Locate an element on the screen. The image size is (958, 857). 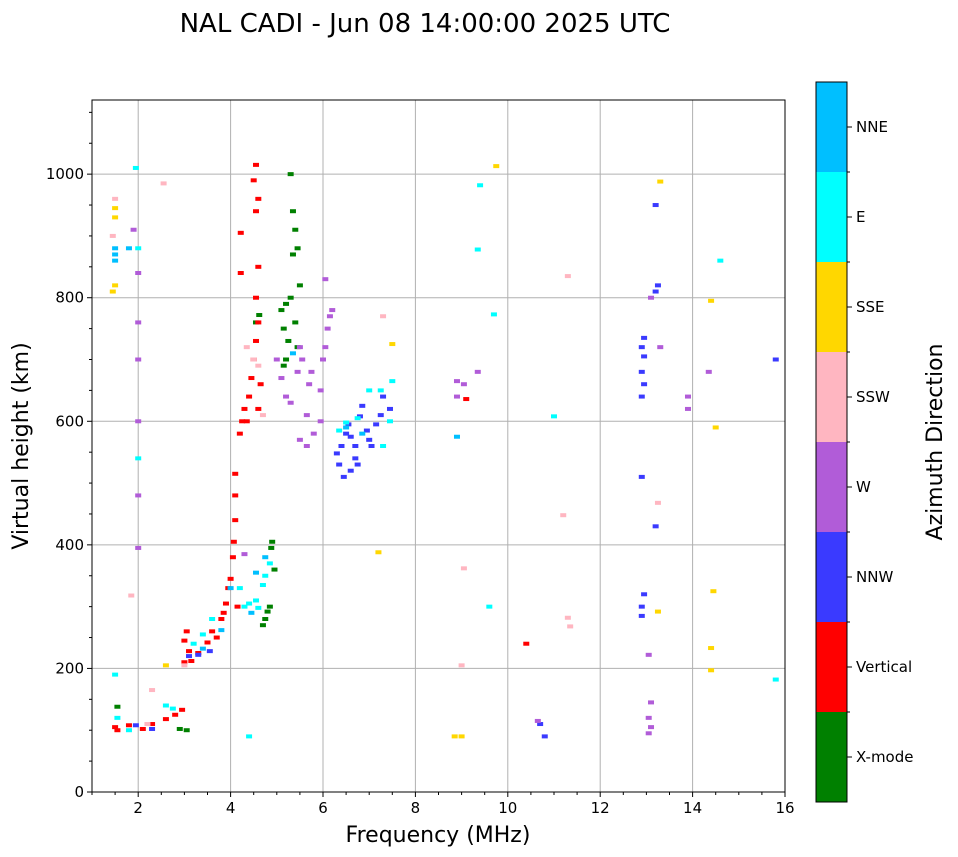
x-tick-label: 2 is located at coordinates (138, 808).